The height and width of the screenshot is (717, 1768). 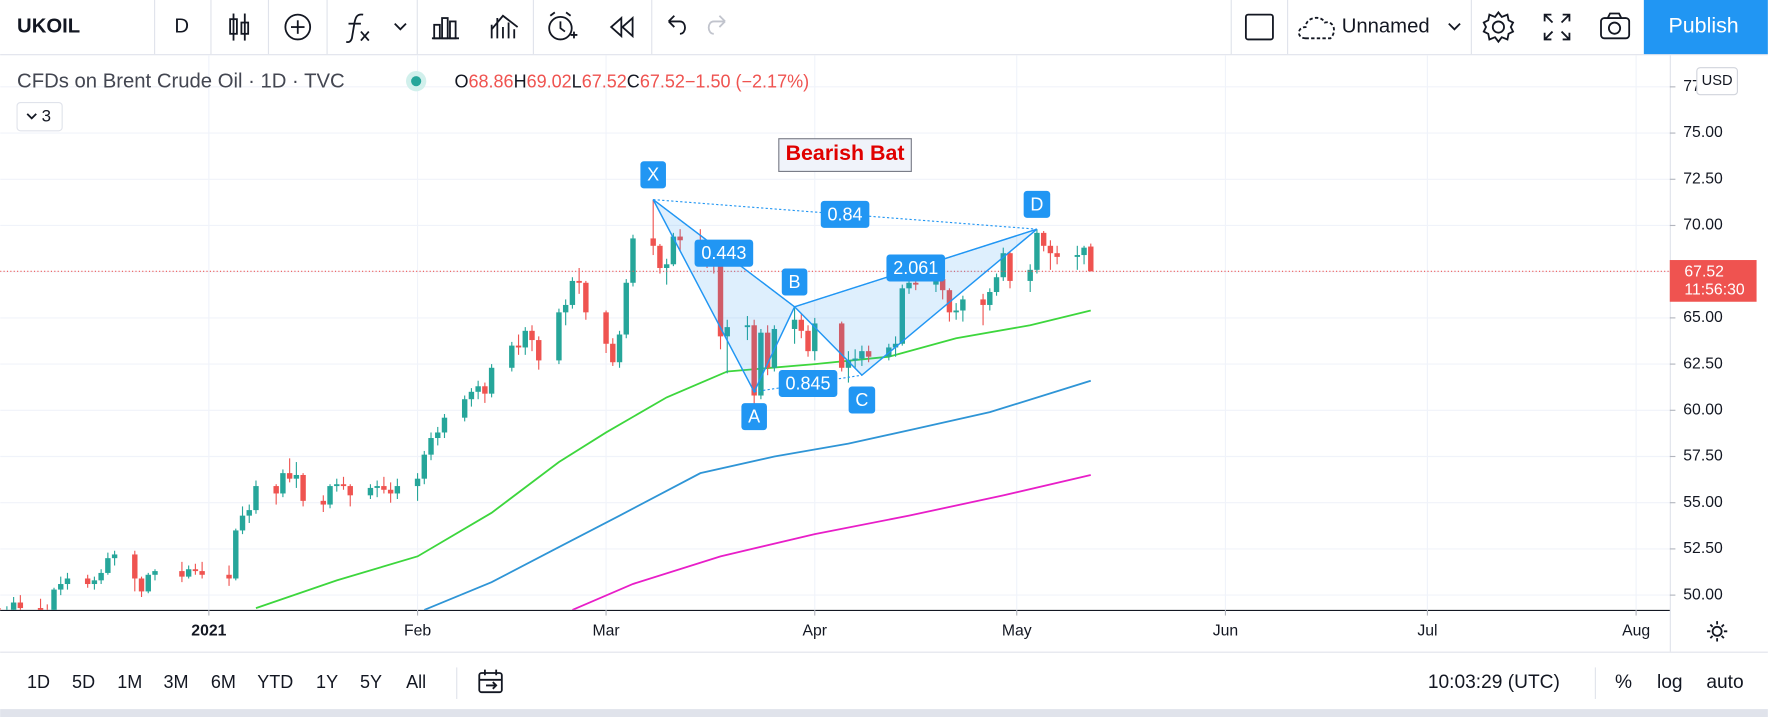 What do you see at coordinates (563, 26) in the screenshot?
I see `alert-icon` at bounding box center [563, 26].